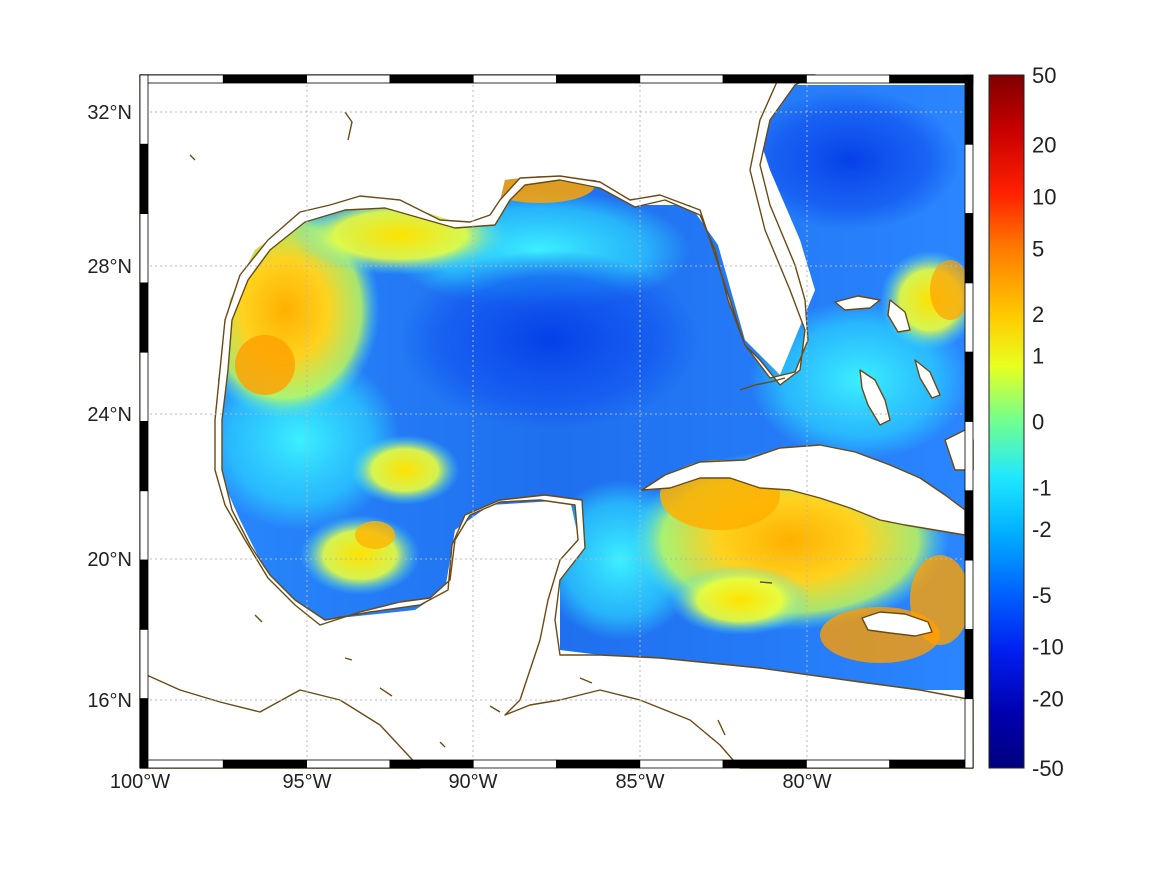 The height and width of the screenshot is (875, 1167). Describe the element at coordinates (1042, 487) in the screenshot. I see `colorbar-tick-label: -1` at that location.